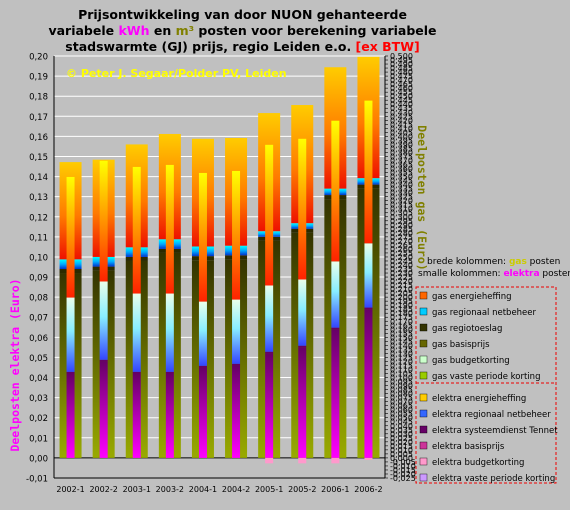 Image resolution: width=570 pixels, height=510 pixels. What do you see at coordinates (401, 357) in the screenshot?
I see `y-right-tick-label: 0,125` at bounding box center [401, 357].